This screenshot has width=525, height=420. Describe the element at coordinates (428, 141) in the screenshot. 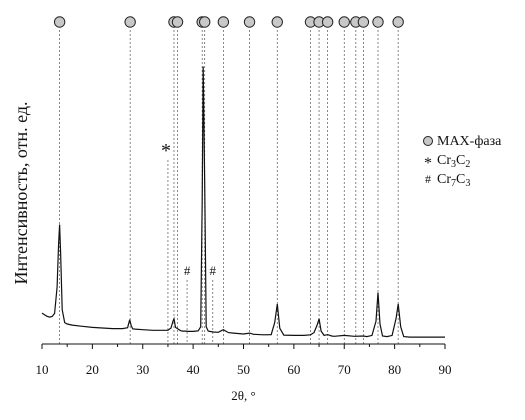

I see `legend-circle-icon` at that location.